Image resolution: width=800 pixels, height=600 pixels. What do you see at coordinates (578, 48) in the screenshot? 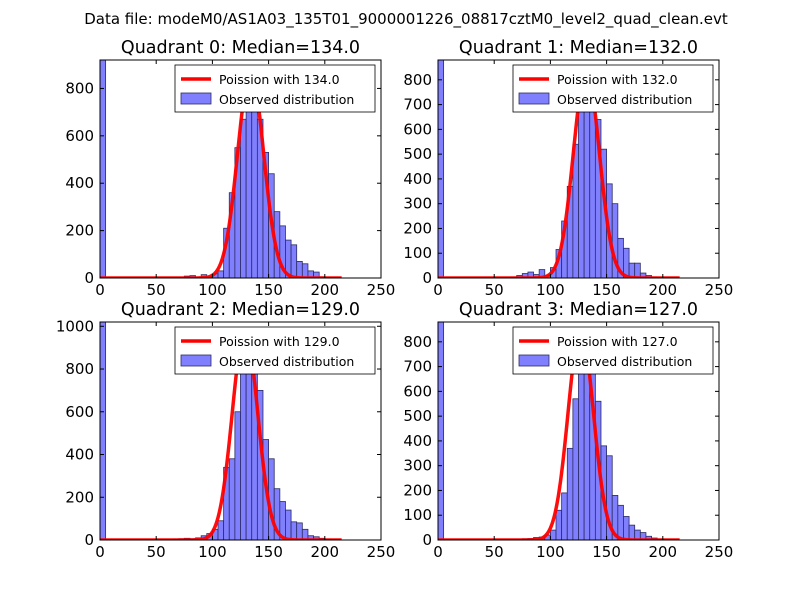
I see `panel-title: Quadrant 1: Median=132.0` at bounding box center [578, 48].